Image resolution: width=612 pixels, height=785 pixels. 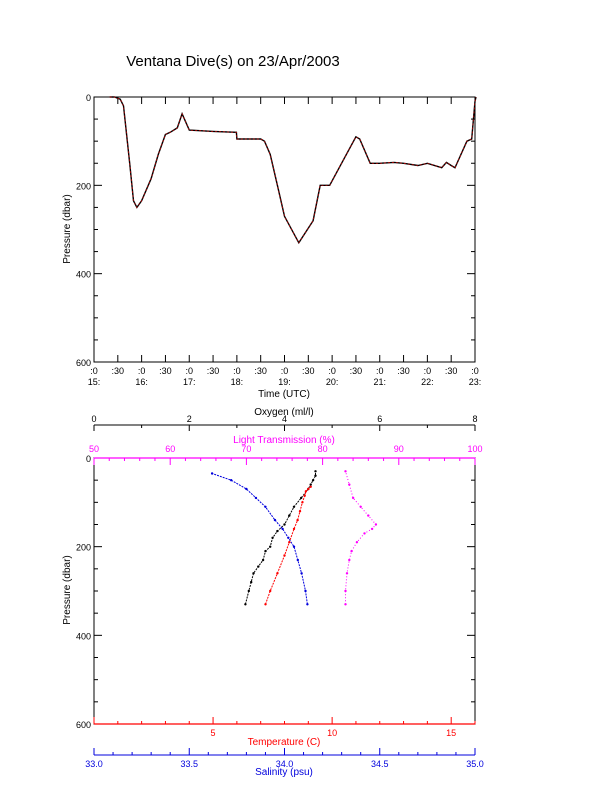 What do you see at coordinates (451, 733) in the screenshot?
I see `temperature-tick-label: 15` at bounding box center [451, 733].